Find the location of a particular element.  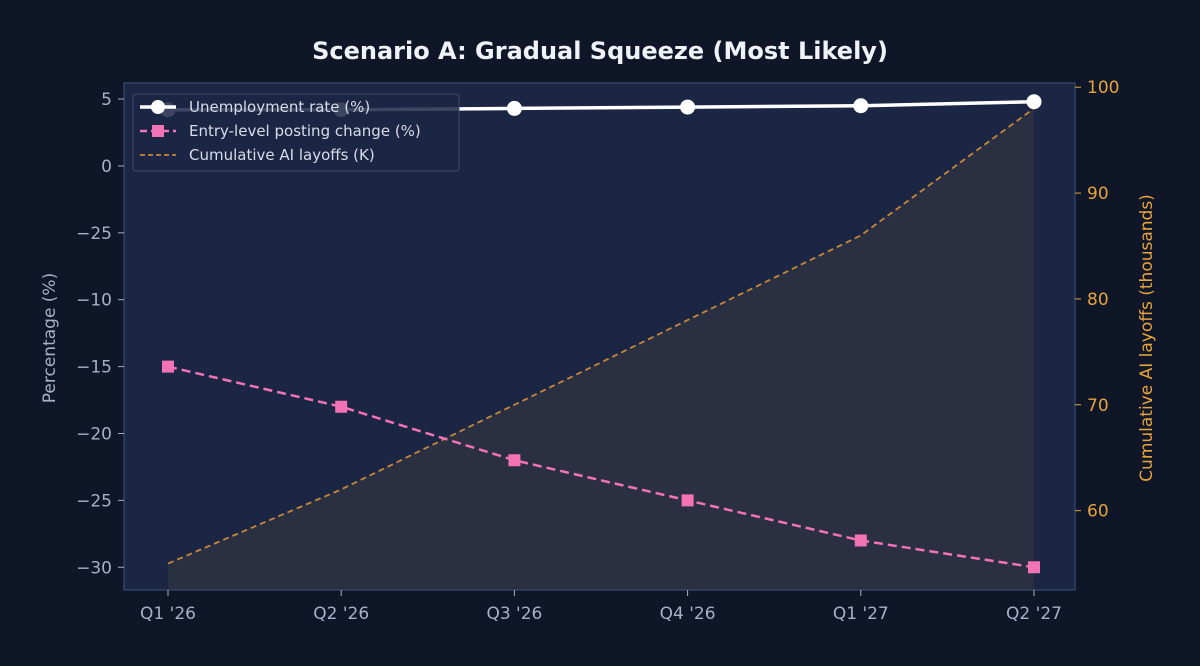

legend-label-entry-level-posting-change: Entry-level posting change (%) is located at coordinates (305, 131).